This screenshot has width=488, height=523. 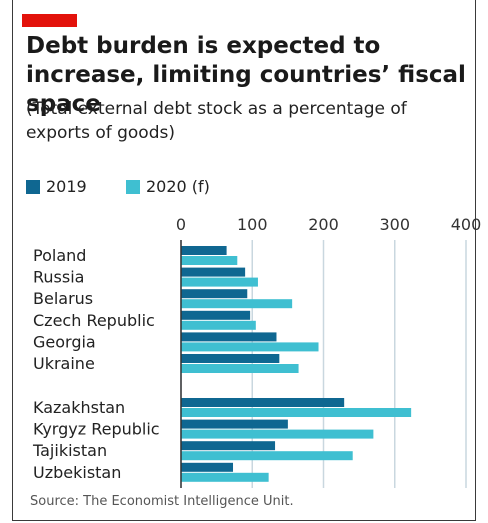 What do you see at coordinates (58, 277) in the screenshot?
I see `category-label-russia: Russia` at bounding box center [58, 277].